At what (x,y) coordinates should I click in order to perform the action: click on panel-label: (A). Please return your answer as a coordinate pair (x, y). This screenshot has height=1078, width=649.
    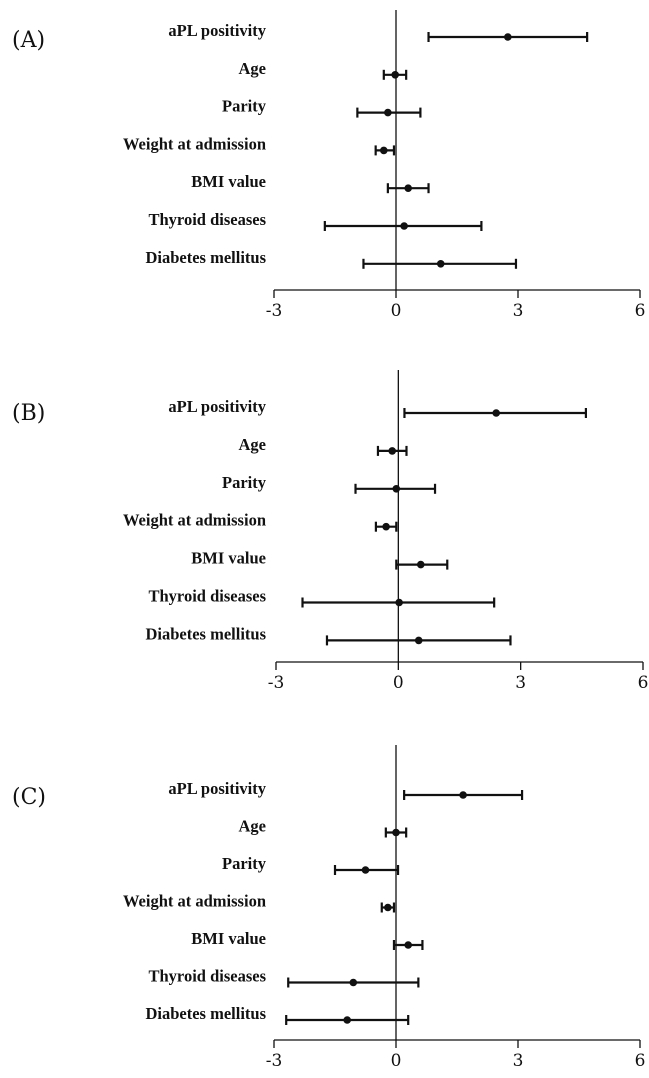
    Looking at the image, I should click on (28, 40).